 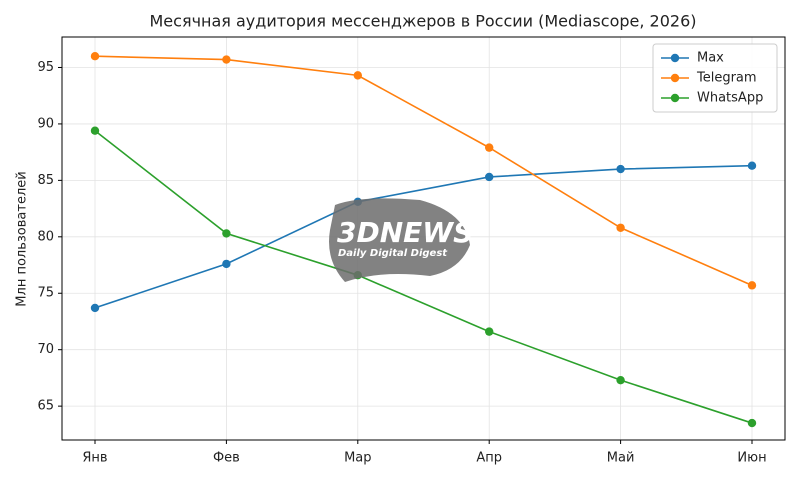 What do you see at coordinates (45, 349) in the screenshot?
I see `y-tick-label: 70` at bounding box center [45, 349].